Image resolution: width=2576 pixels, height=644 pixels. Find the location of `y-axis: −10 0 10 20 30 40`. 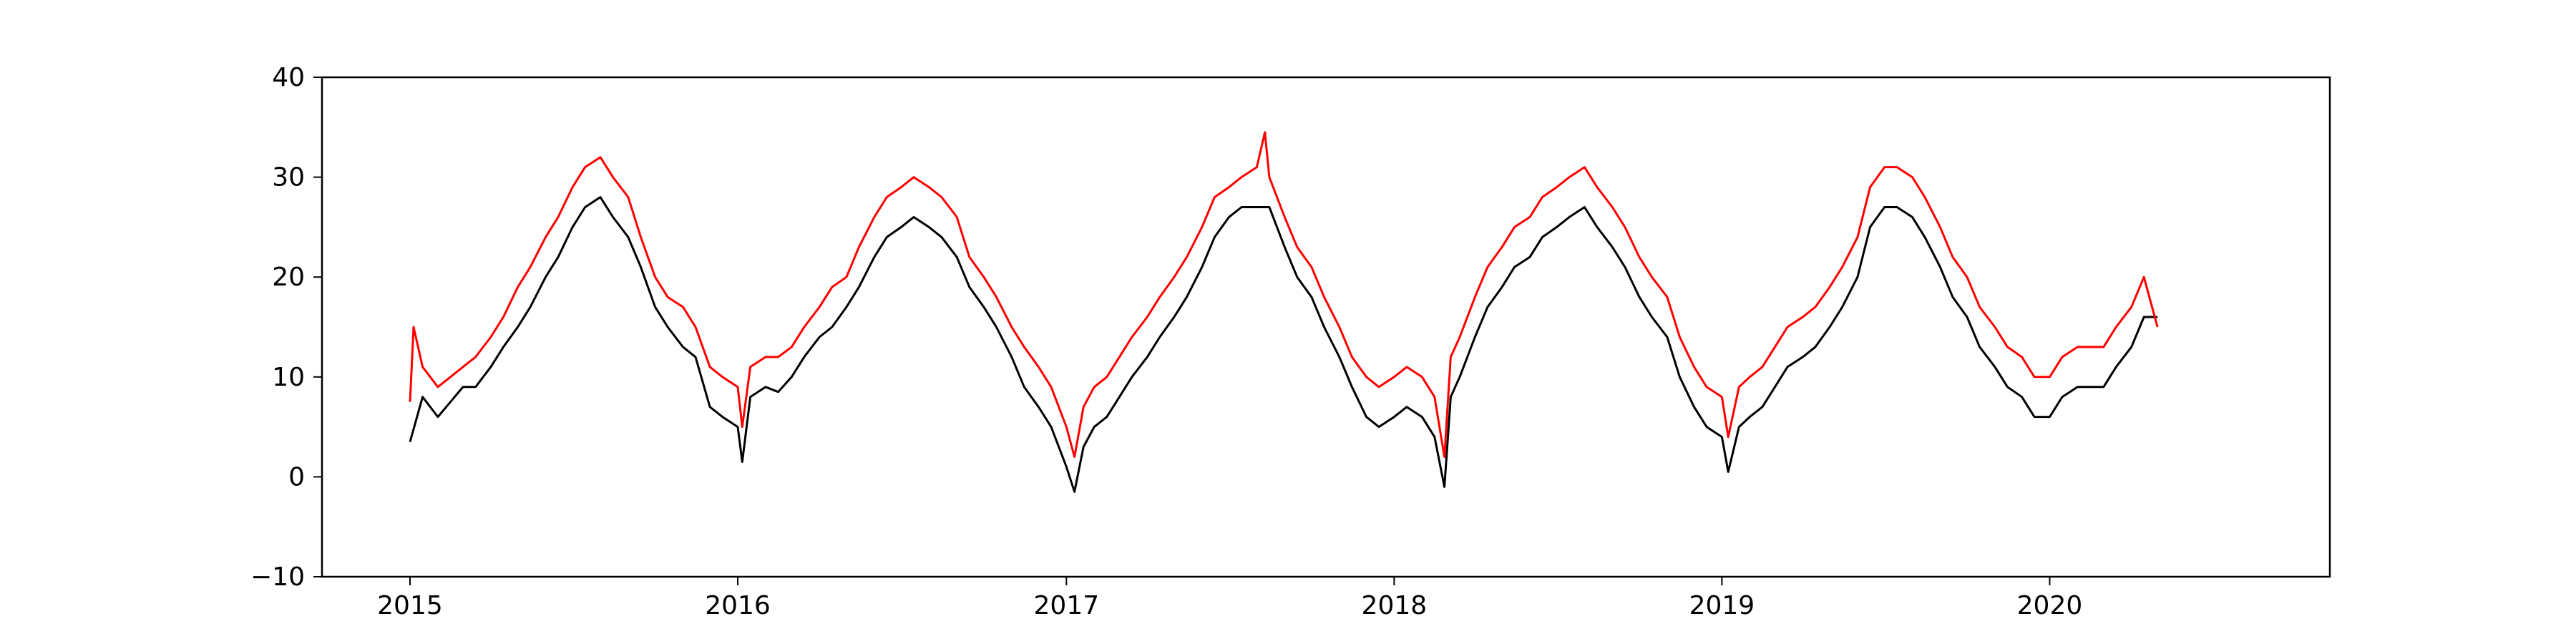

y-axis: −10 0 10 20 30 40 is located at coordinates (286, 327).